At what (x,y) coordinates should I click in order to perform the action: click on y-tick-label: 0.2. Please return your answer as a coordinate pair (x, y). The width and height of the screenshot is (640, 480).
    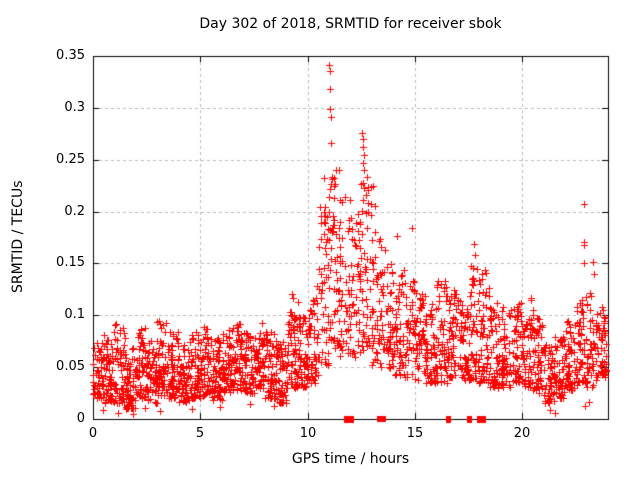
    Looking at the image, I should click on (74, 211).